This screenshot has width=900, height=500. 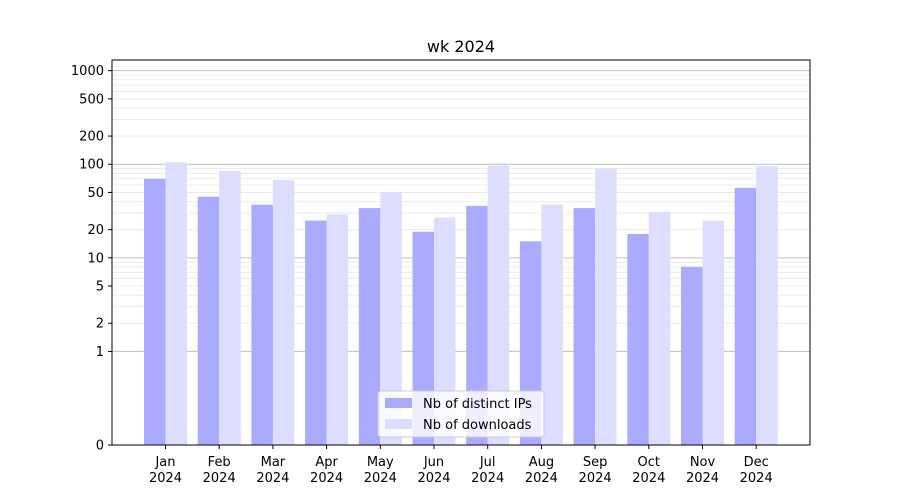 I want to click on x-tick-label: Mar, so click(x=273, y=462).